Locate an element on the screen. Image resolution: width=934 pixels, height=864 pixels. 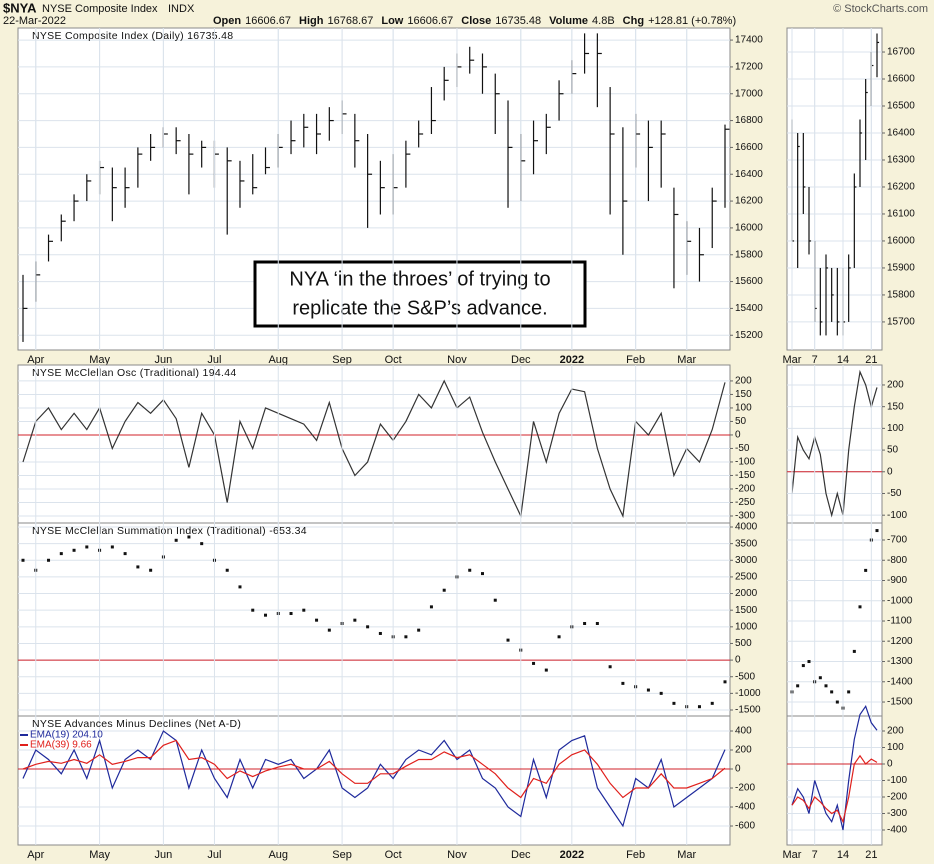
quote-value: +128.81 (+0.78%) is located at coordinates (692, 21).